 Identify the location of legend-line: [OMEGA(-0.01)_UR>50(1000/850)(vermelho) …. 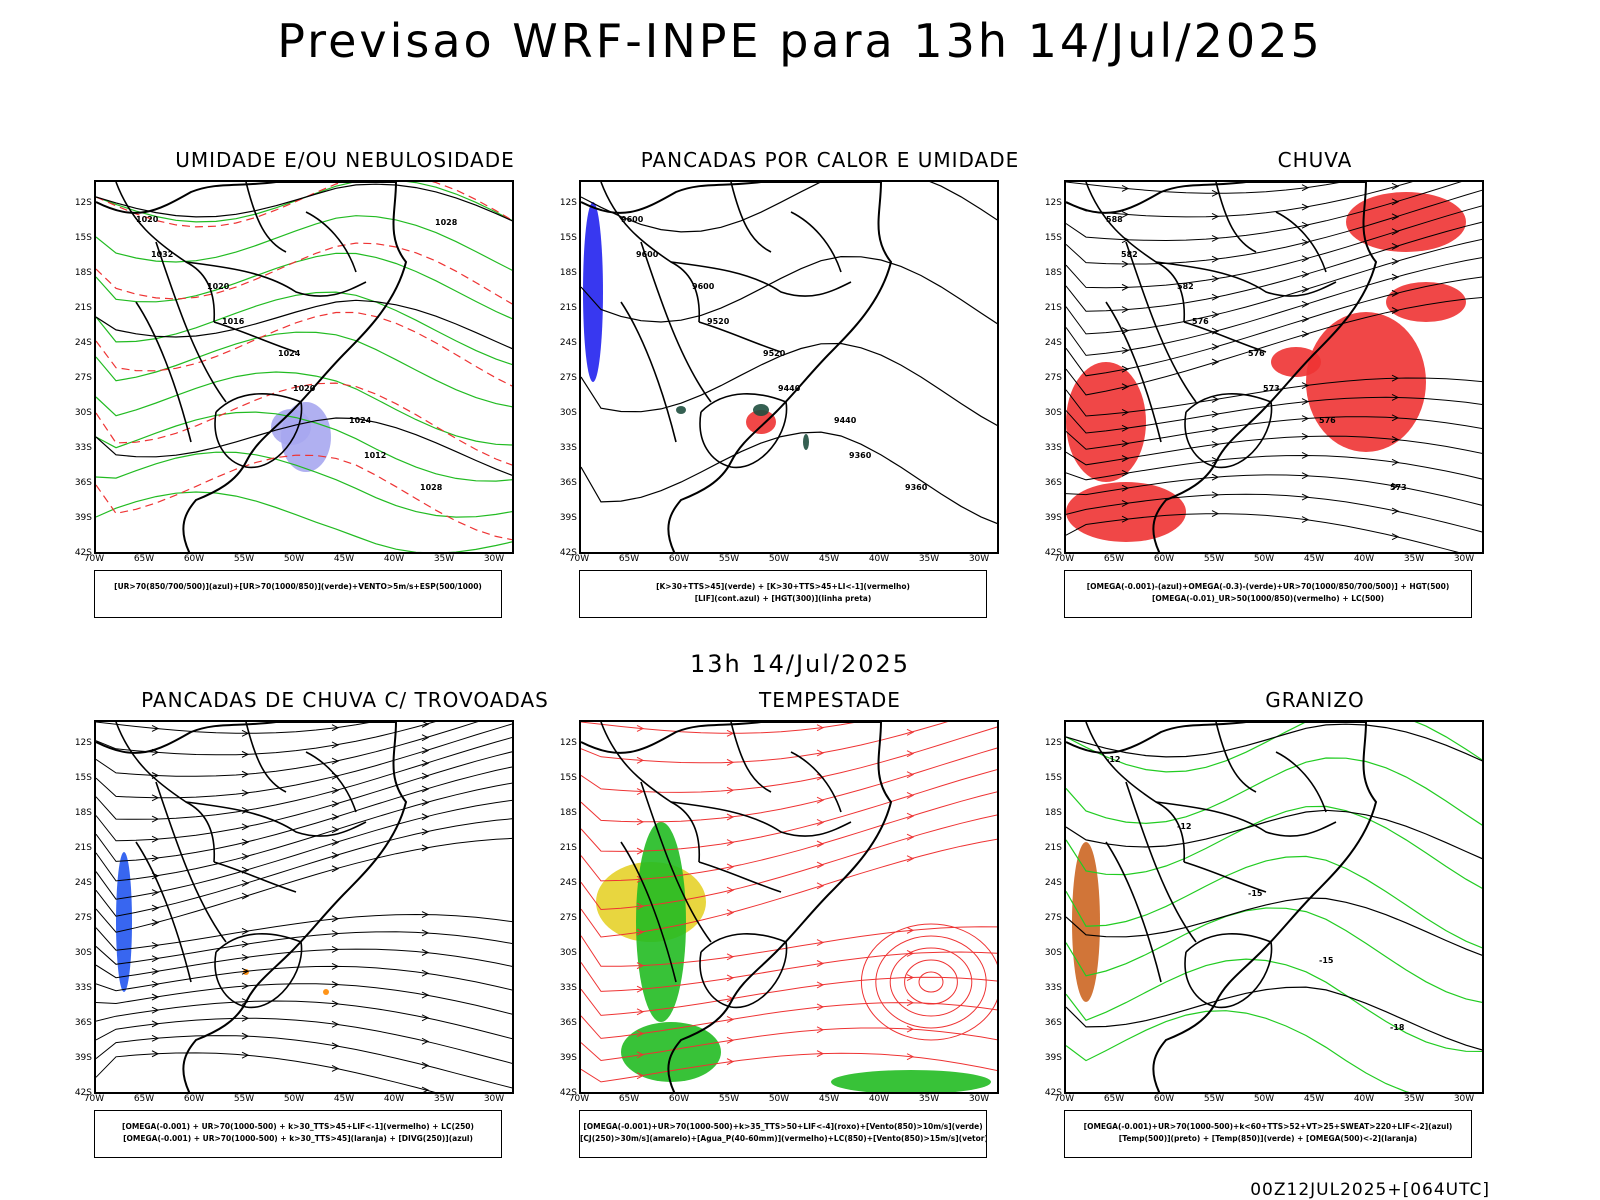
(1268, 598).